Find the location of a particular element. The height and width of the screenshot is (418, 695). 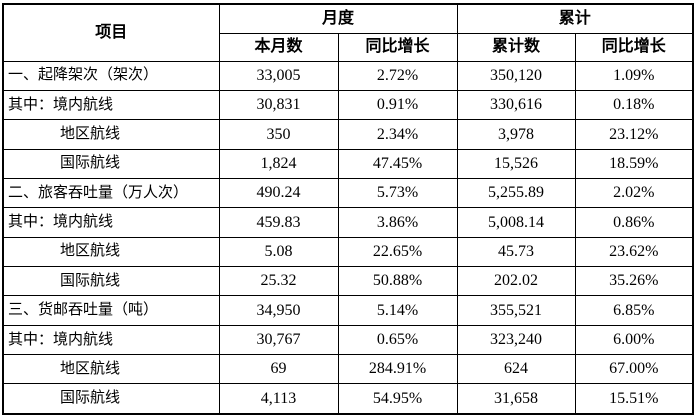

cell-cum-yoy: 2.02% is located at coordinates (634, 193).